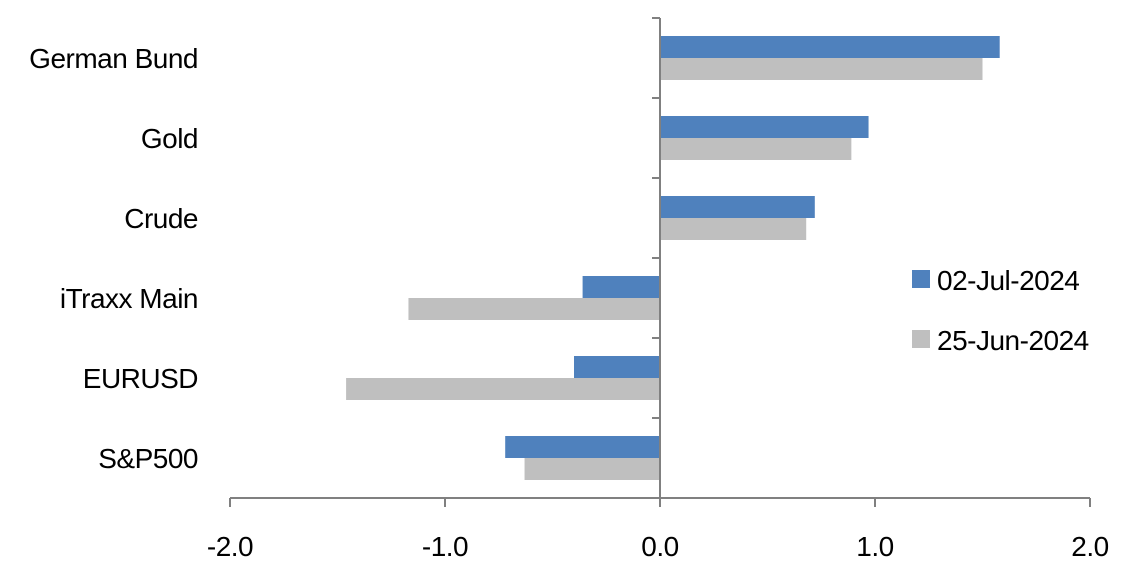  Describe the element at coordinates (113, 58) in the screenshot. I see `category-label: German Bund` at that location.